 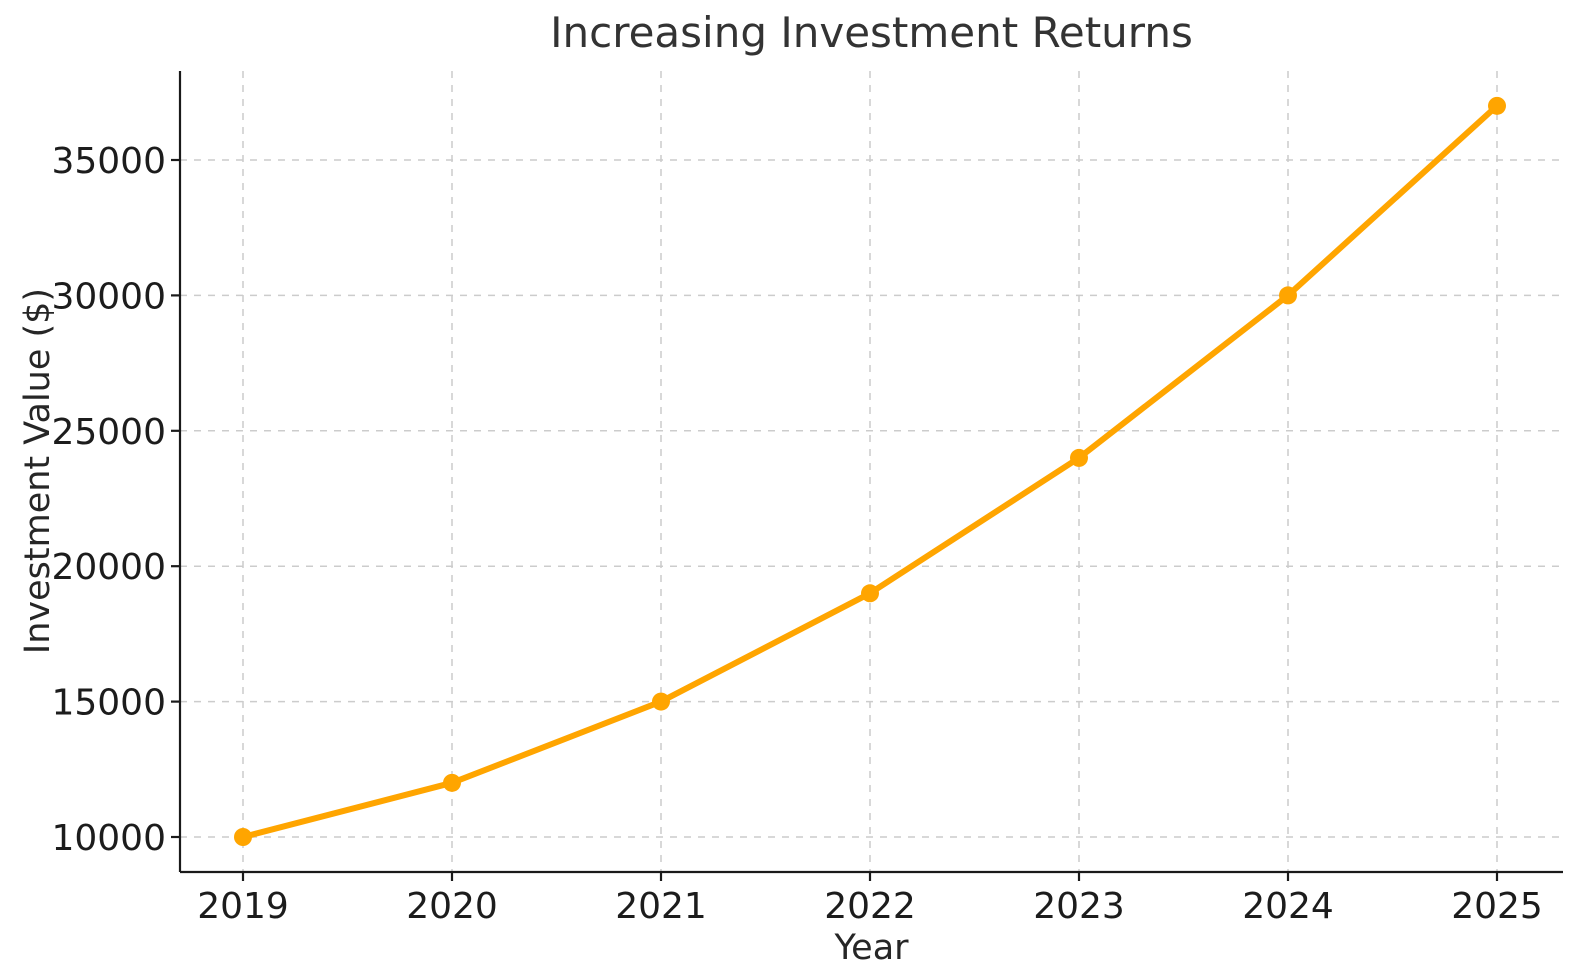 I want to click on y-tick-label: 35000, so click(x=108, y=161).